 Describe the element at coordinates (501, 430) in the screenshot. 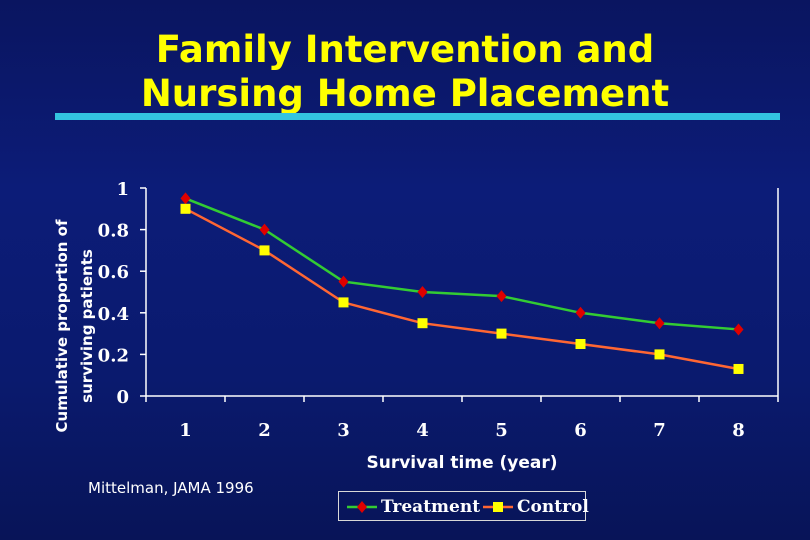

I see `x-tick-label: 5` at that location.